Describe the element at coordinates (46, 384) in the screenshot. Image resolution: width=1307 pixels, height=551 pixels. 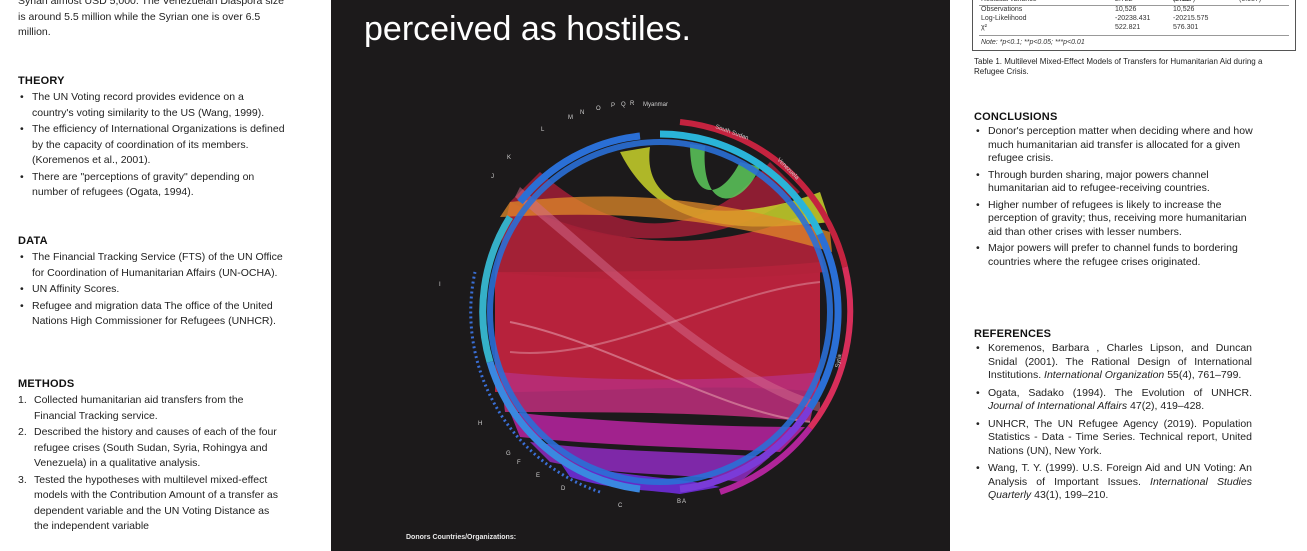
I see `methods-heading: METHODS` at that location.